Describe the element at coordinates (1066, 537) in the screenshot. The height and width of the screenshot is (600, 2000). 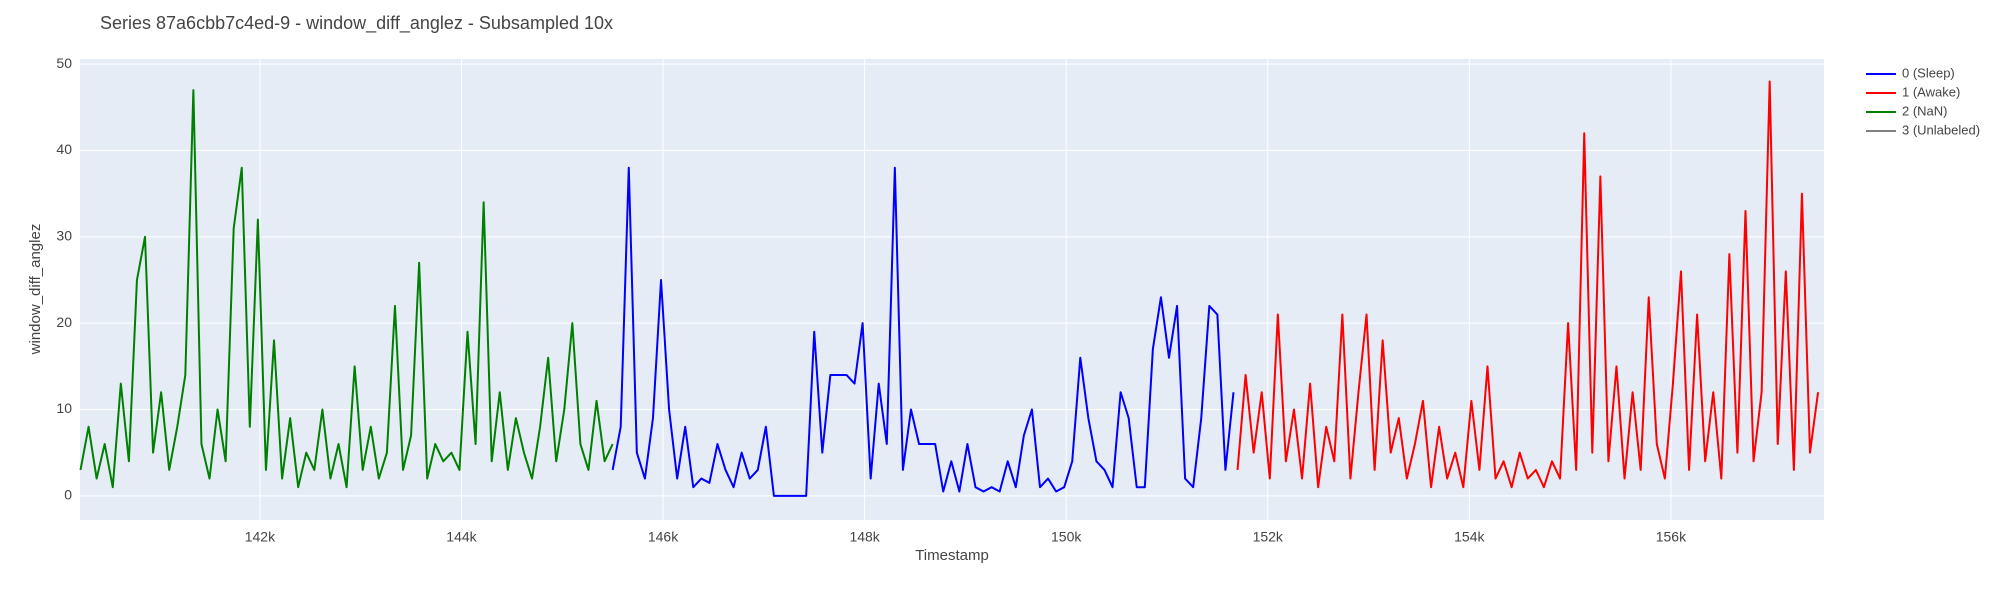
I see `x-tick-label: 150k` at that location.